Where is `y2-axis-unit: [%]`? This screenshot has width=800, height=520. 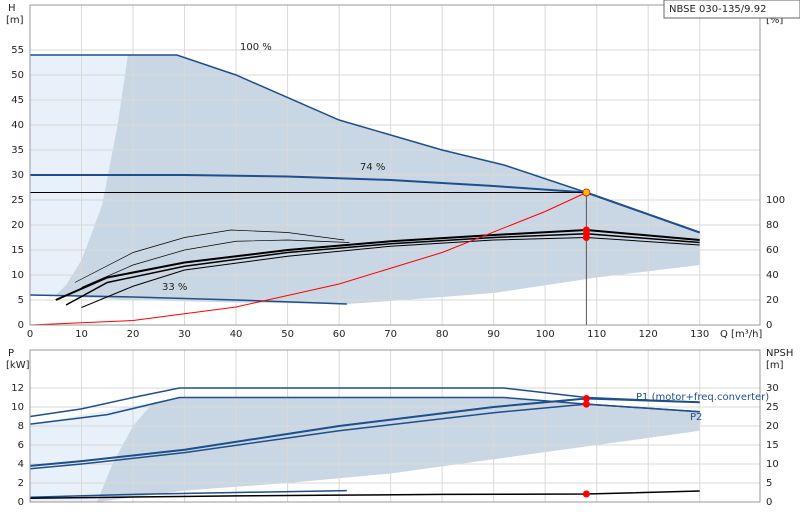 y2-axis-unit: [%] is located at coordinates (774, 20).